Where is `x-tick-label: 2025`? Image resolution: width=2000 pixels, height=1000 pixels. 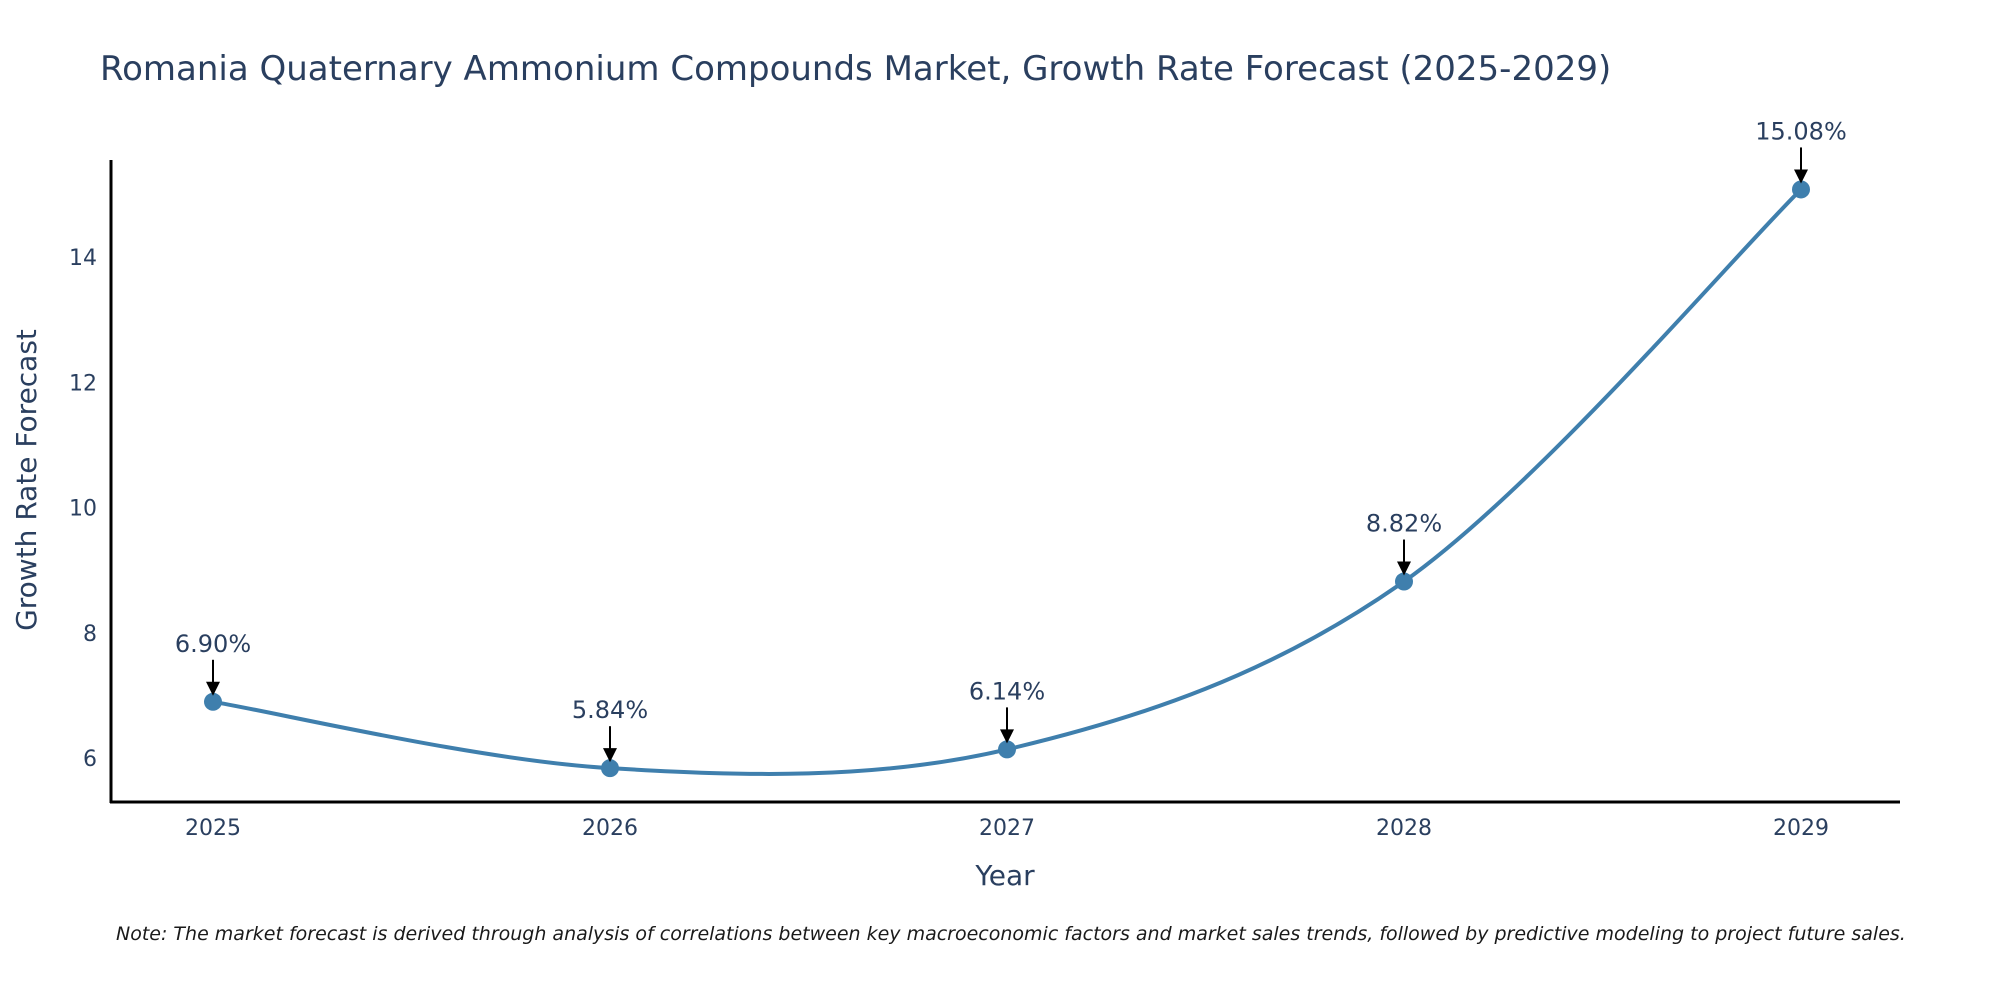
x-tick-label: 2025 is located at coordinates (213, 828).